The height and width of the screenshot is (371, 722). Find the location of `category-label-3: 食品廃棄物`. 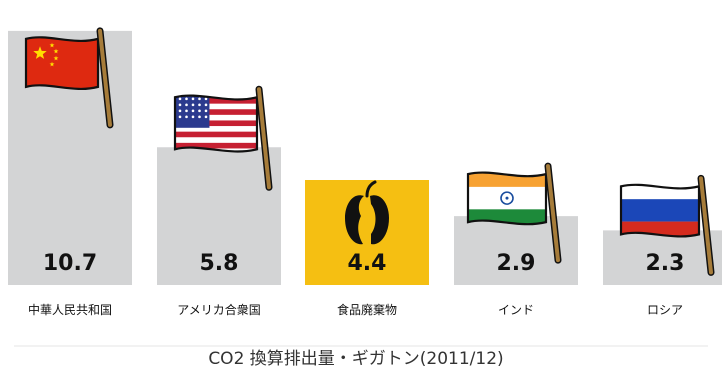

category-label-3: 食品廃棄物 is located at coordinates (367, 309).